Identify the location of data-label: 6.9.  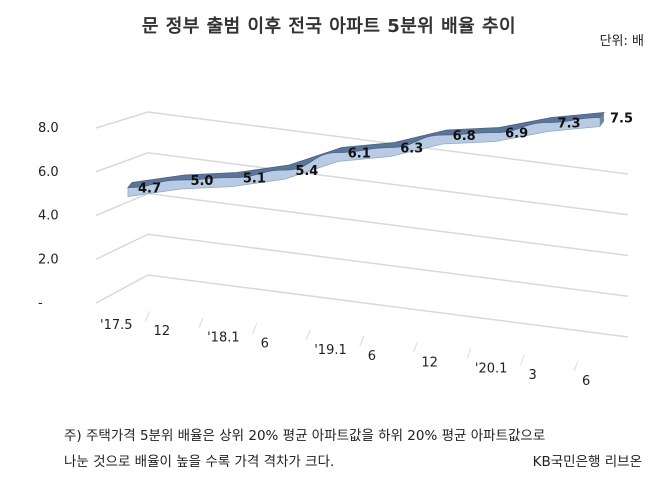
(516, 134).